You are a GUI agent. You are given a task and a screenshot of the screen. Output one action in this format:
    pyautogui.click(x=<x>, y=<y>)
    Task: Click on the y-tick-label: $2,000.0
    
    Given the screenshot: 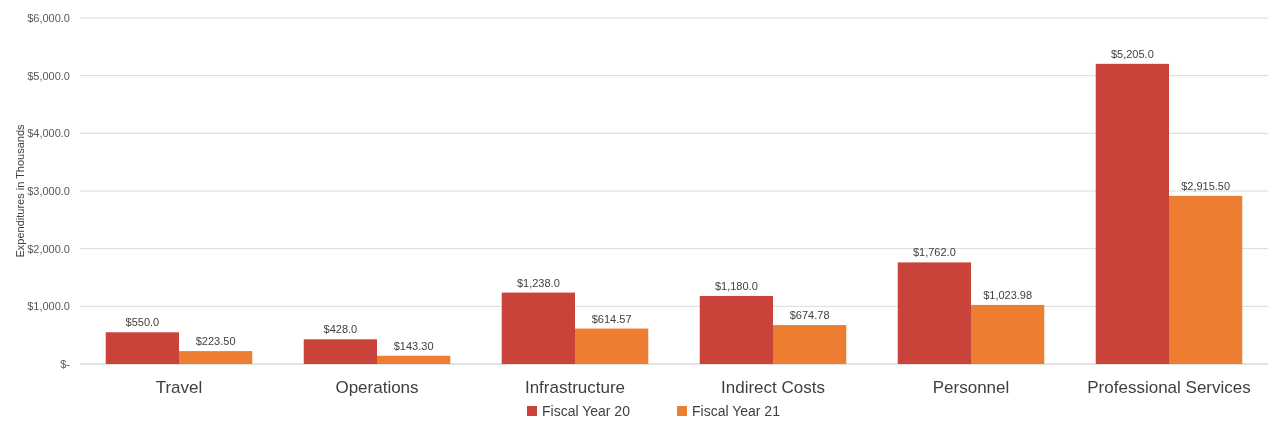 What is the action you would take?
    pyautogui.click(x=48, y=248)
    